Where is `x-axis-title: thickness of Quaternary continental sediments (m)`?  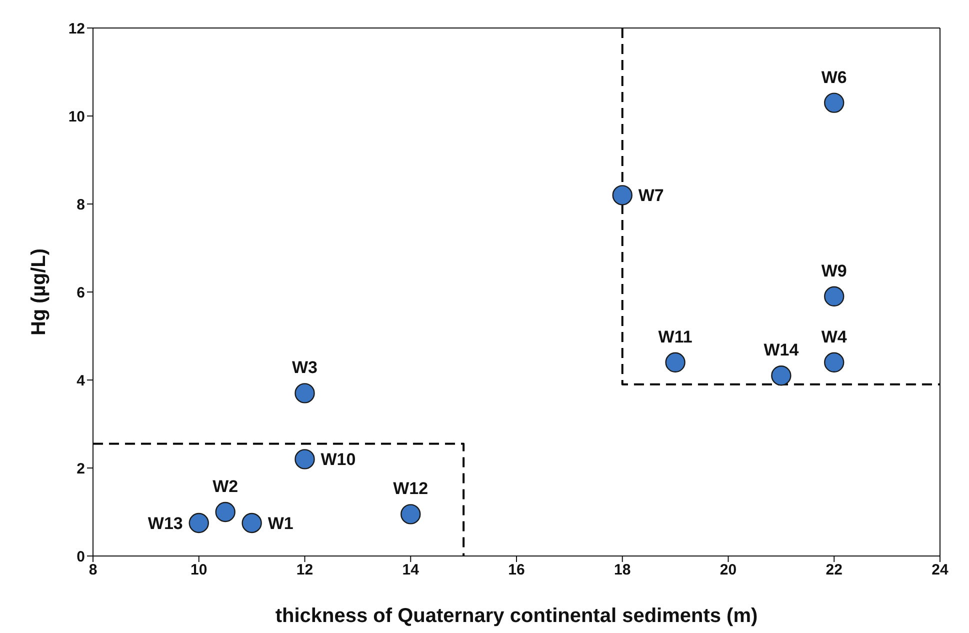
x-axis-title: thickness of Quaternary continental sediments (m) is located at coordinates (516, 616).